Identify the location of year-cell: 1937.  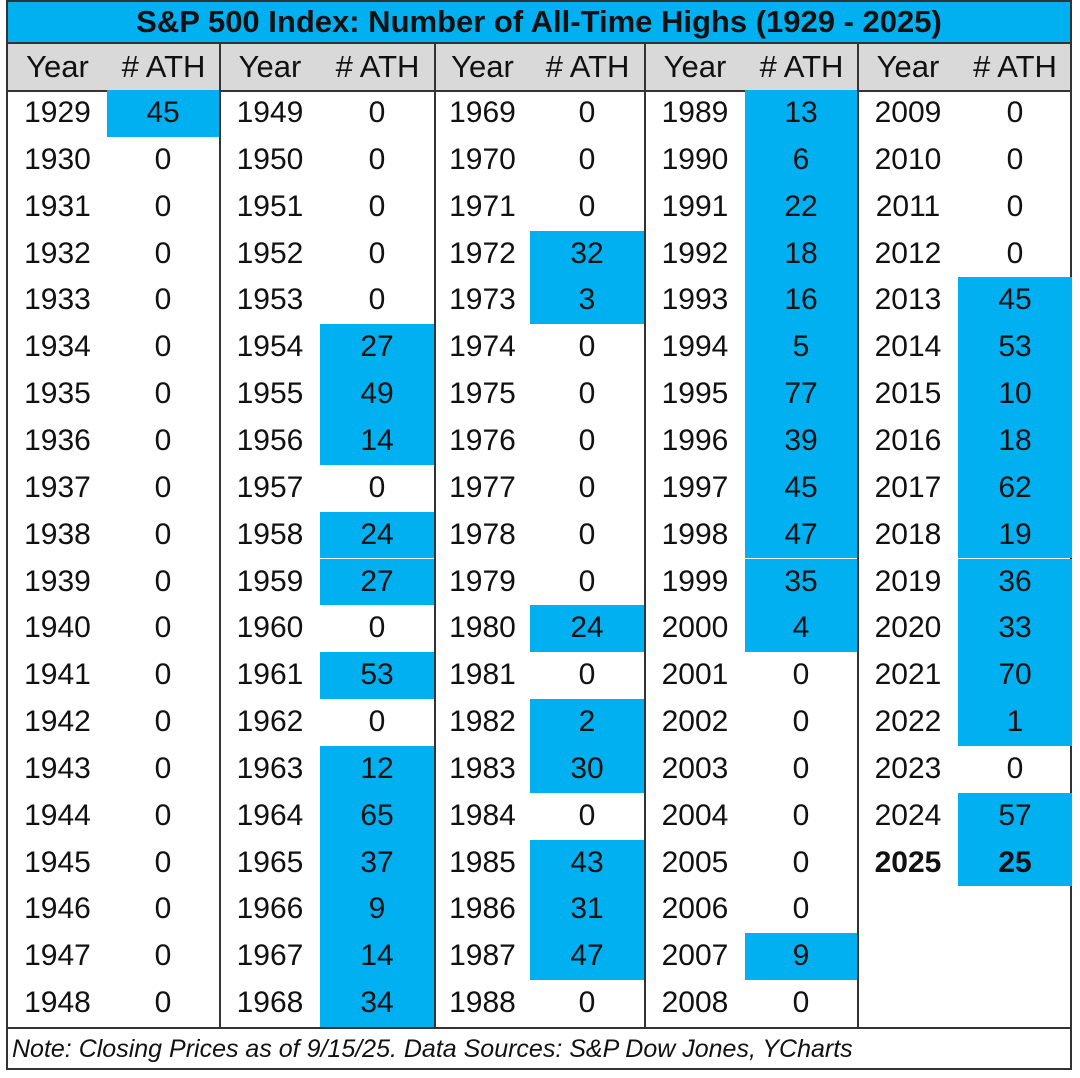
(57, 487).